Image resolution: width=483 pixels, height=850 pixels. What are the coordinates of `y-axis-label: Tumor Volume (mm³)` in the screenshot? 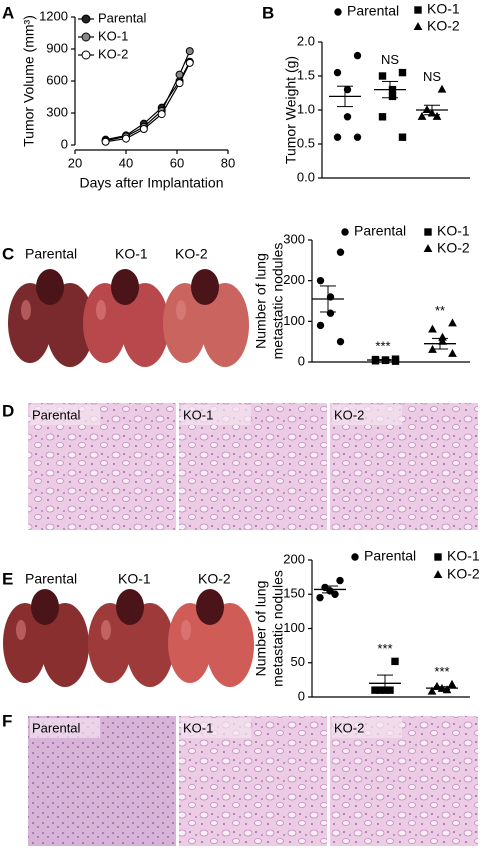 It's located at (29, 81).